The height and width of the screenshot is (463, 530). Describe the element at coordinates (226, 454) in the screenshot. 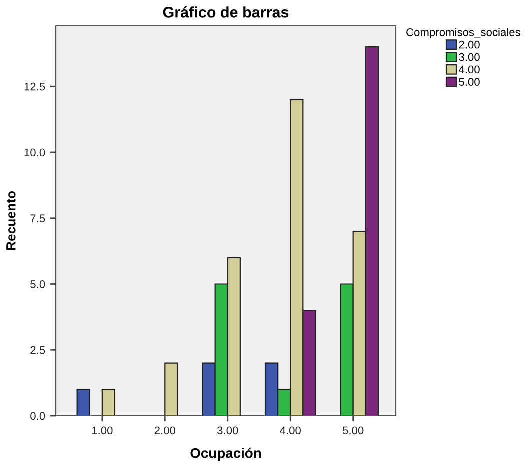

I see `x-axis-title: Ocupación` at that location.